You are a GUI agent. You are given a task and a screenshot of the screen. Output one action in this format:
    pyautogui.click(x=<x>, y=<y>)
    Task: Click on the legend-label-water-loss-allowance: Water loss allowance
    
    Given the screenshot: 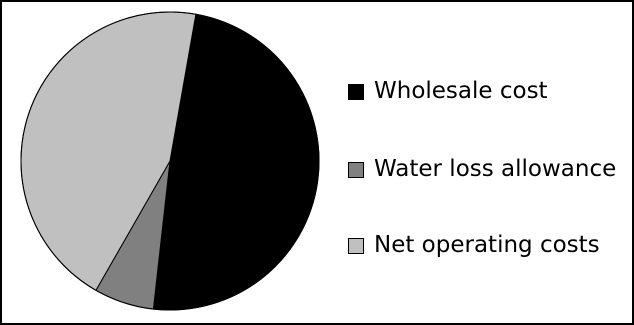 What is the action you would take?
    pyautogui.click(x=495, y=169)
    